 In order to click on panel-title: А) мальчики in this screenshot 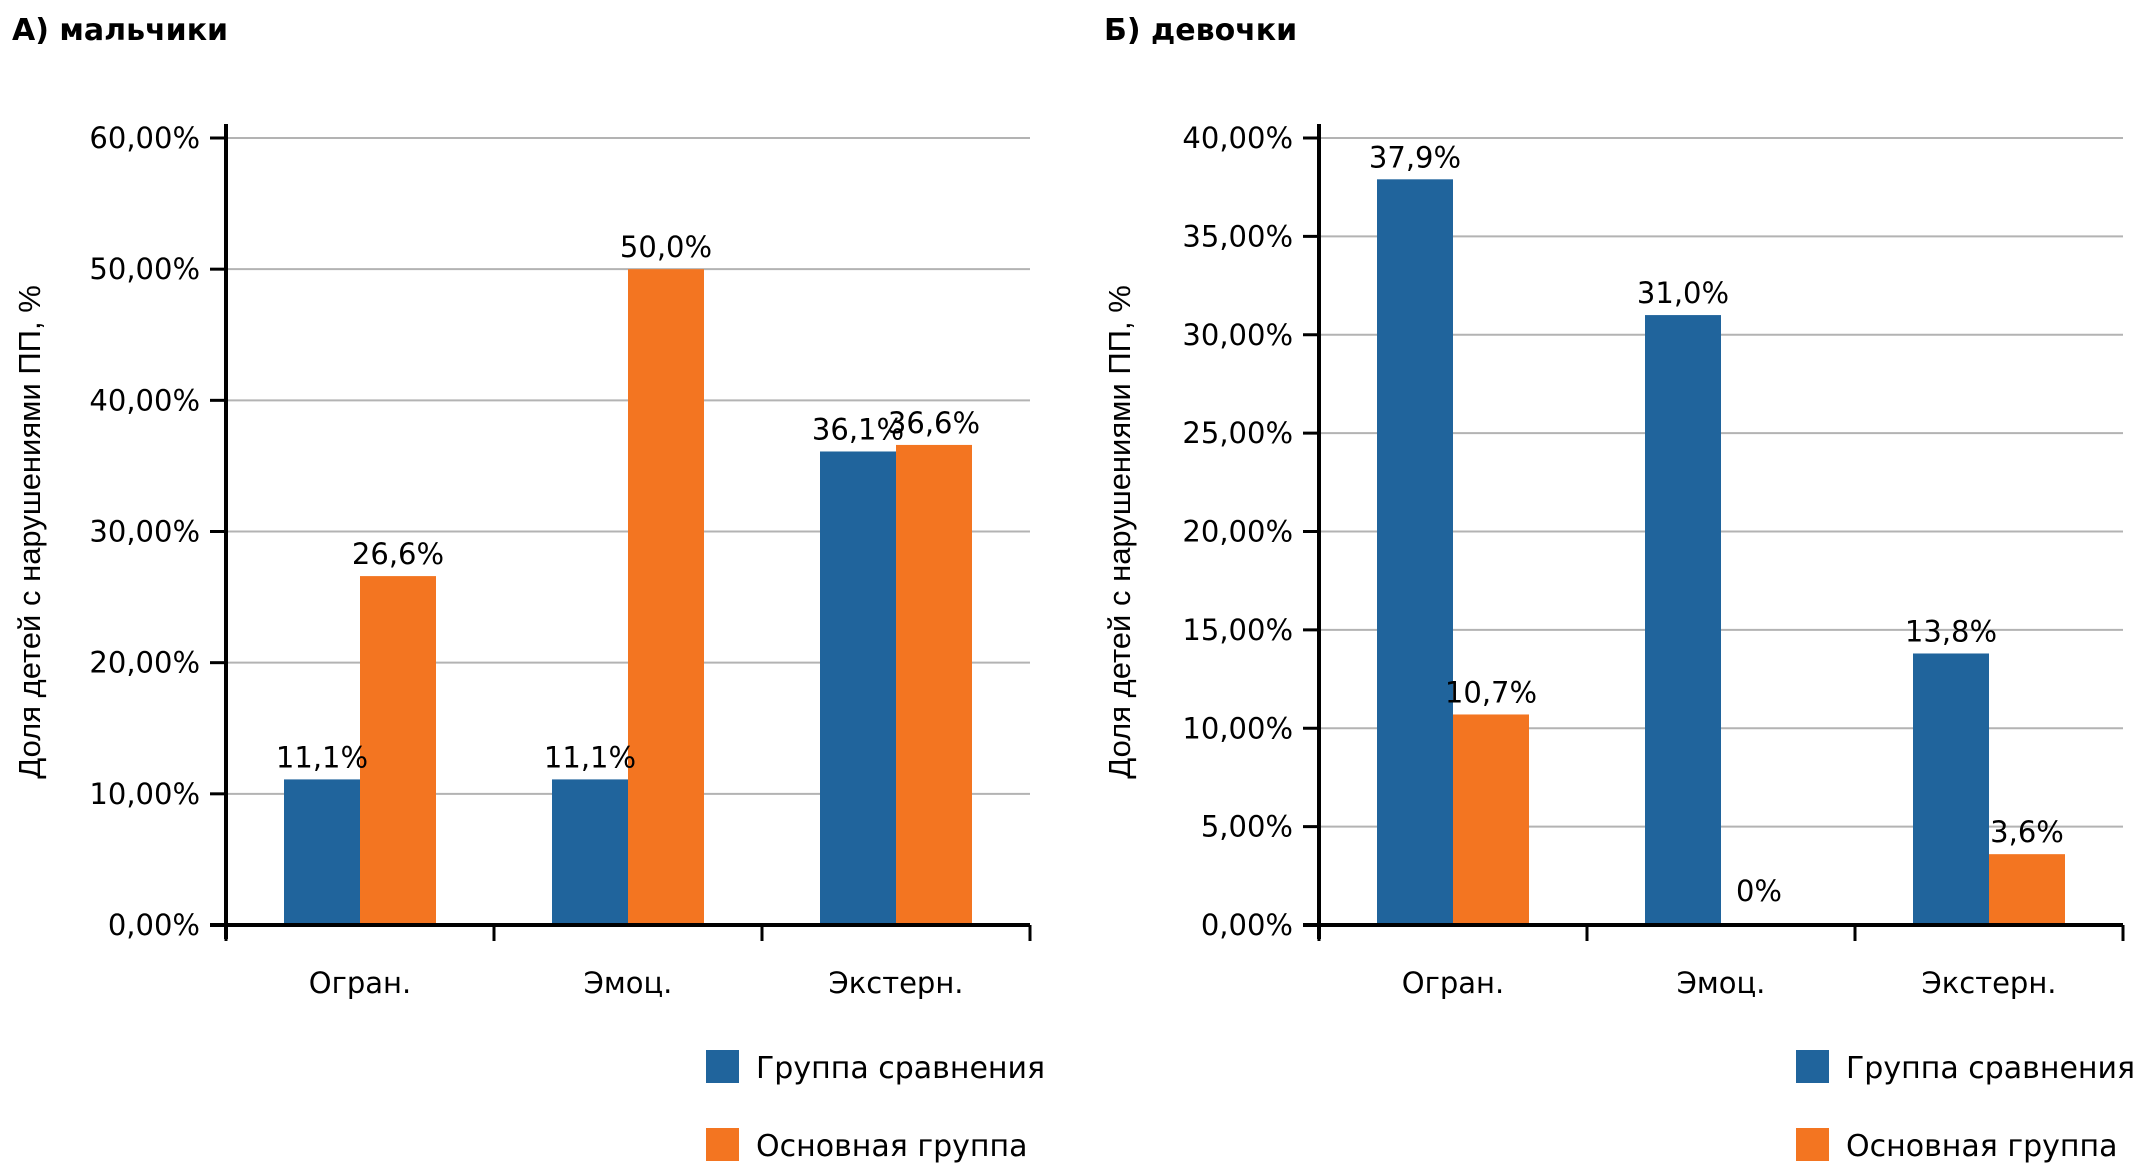, I will do `click(120, 30)`.